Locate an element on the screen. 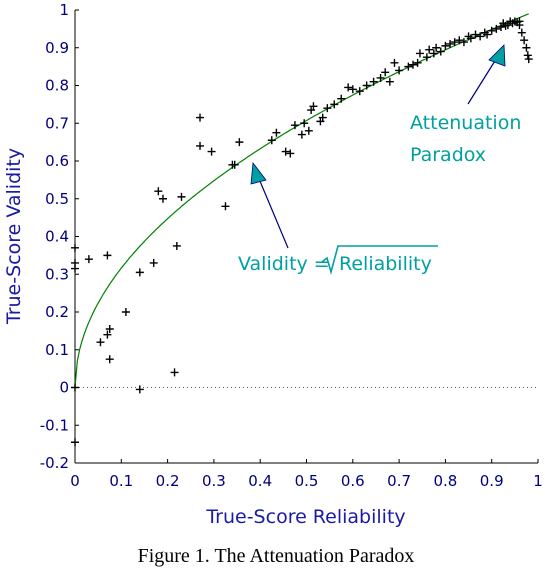 The height and width of the screenshot is (573, 545). paradox-annotation-line1: Attenuation is located at coordinates (465, 123).